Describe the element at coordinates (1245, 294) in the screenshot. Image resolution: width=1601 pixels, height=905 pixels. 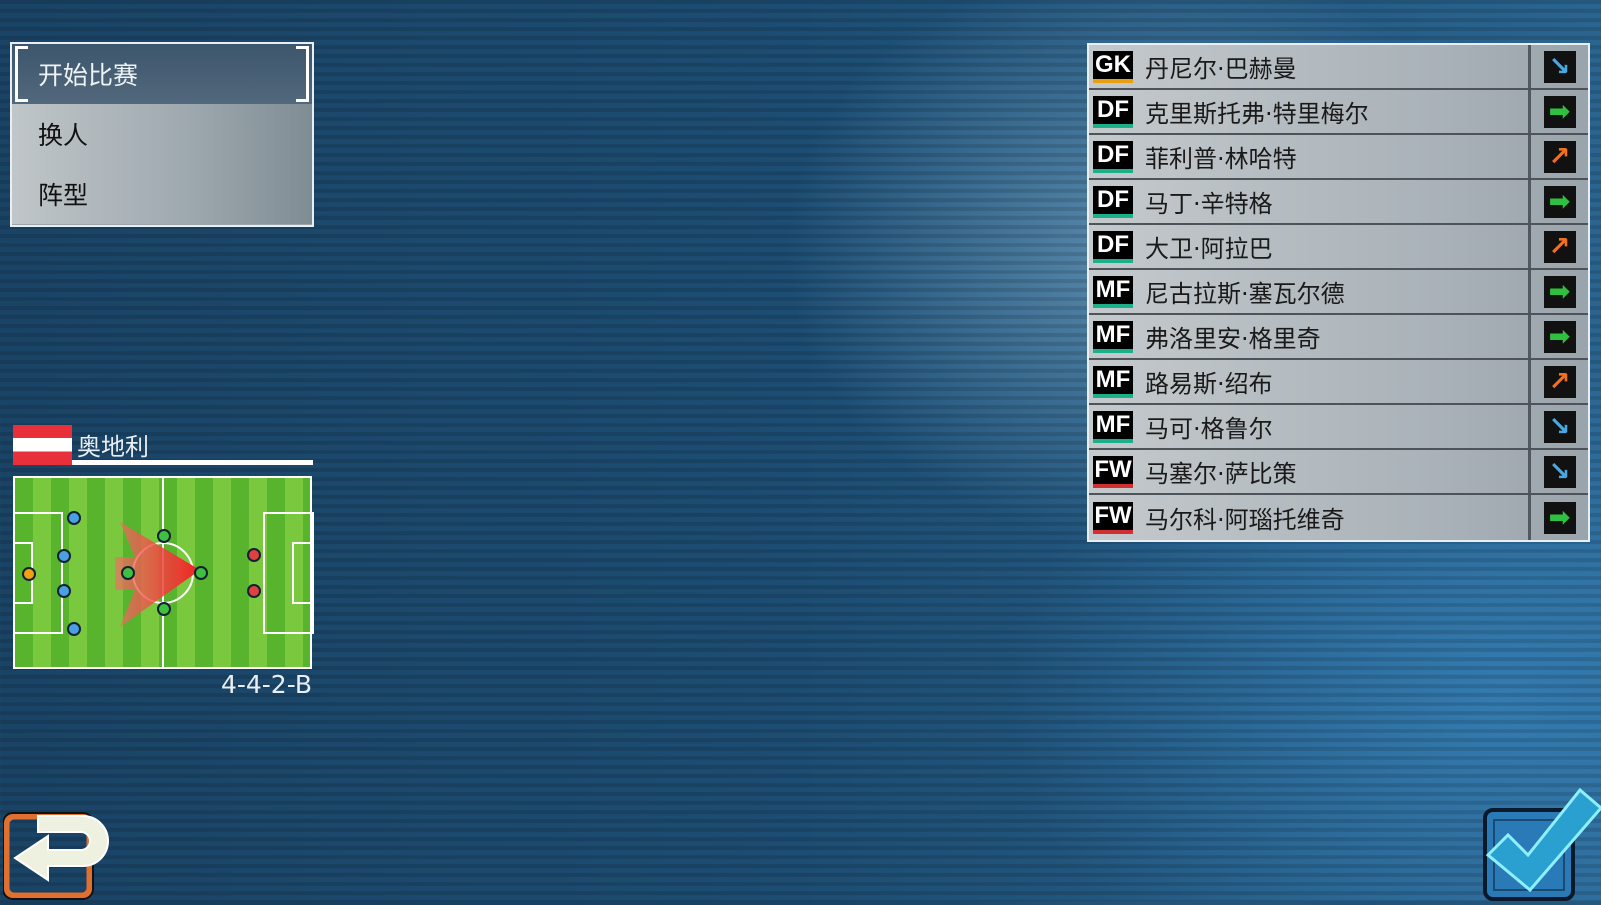
I see `player-name: 尼古拉斯·塞瓦尔德` at that location.